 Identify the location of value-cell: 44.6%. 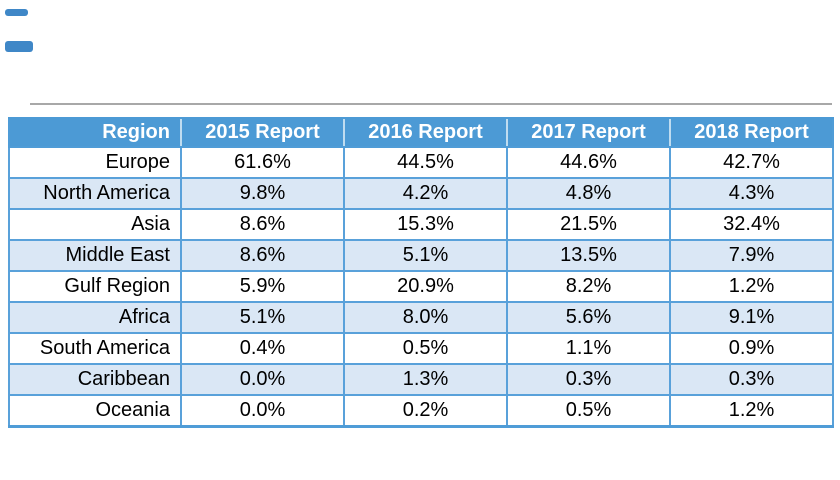
(588, 162).